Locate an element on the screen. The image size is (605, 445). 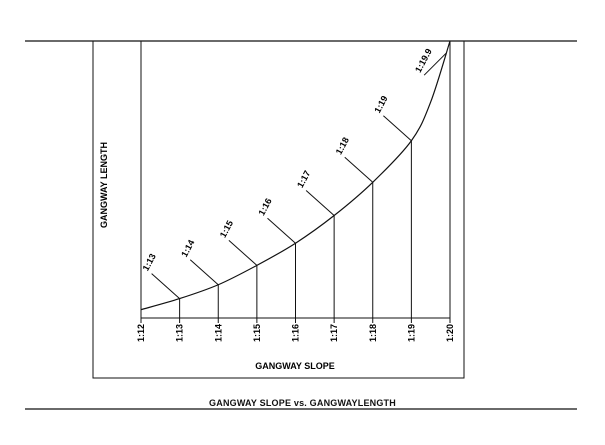
annotation-label: 1:17 is located at coordinates (303, 179).